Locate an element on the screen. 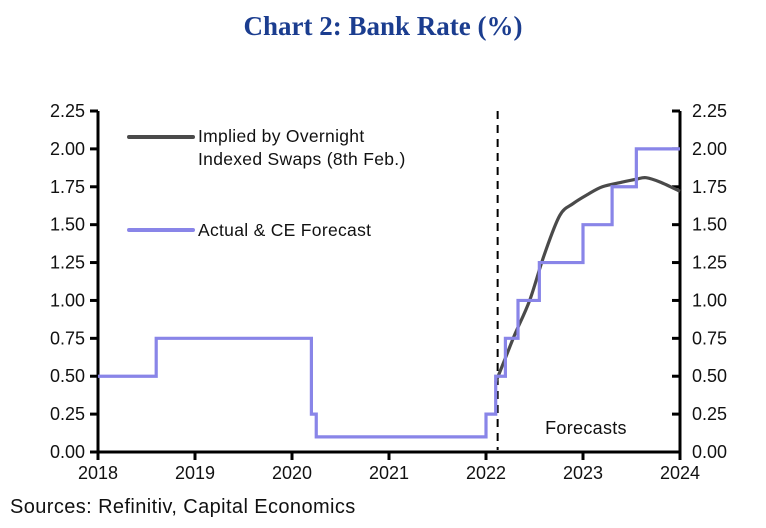  y-tick-label-left: 1.50 is located at coordinates (67, 225).